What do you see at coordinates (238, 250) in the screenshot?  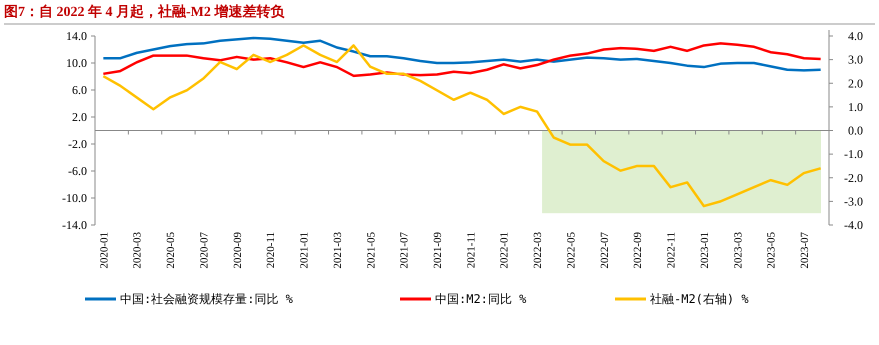 I see `x-tick-label: 2020-09` at bounding box center [238, 250].